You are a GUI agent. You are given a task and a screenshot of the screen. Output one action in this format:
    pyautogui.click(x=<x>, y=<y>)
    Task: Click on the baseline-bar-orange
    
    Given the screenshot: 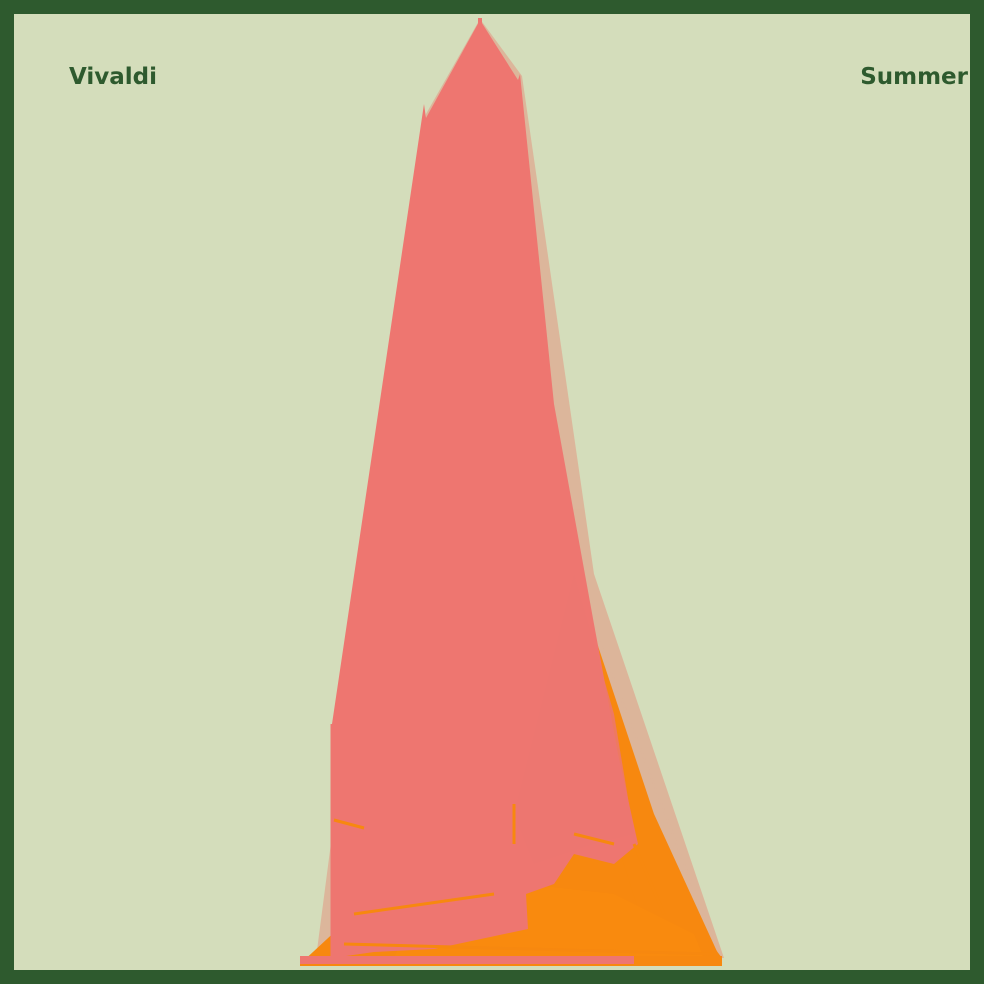 What is the action you would take?
    pyautogui.click(x=678, y=960)
    